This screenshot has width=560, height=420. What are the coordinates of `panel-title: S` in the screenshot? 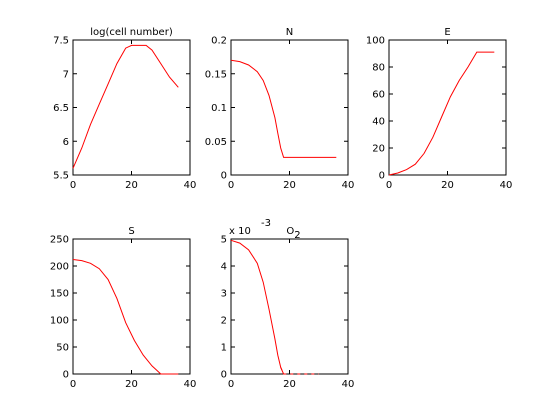 It's located at (131, 231).